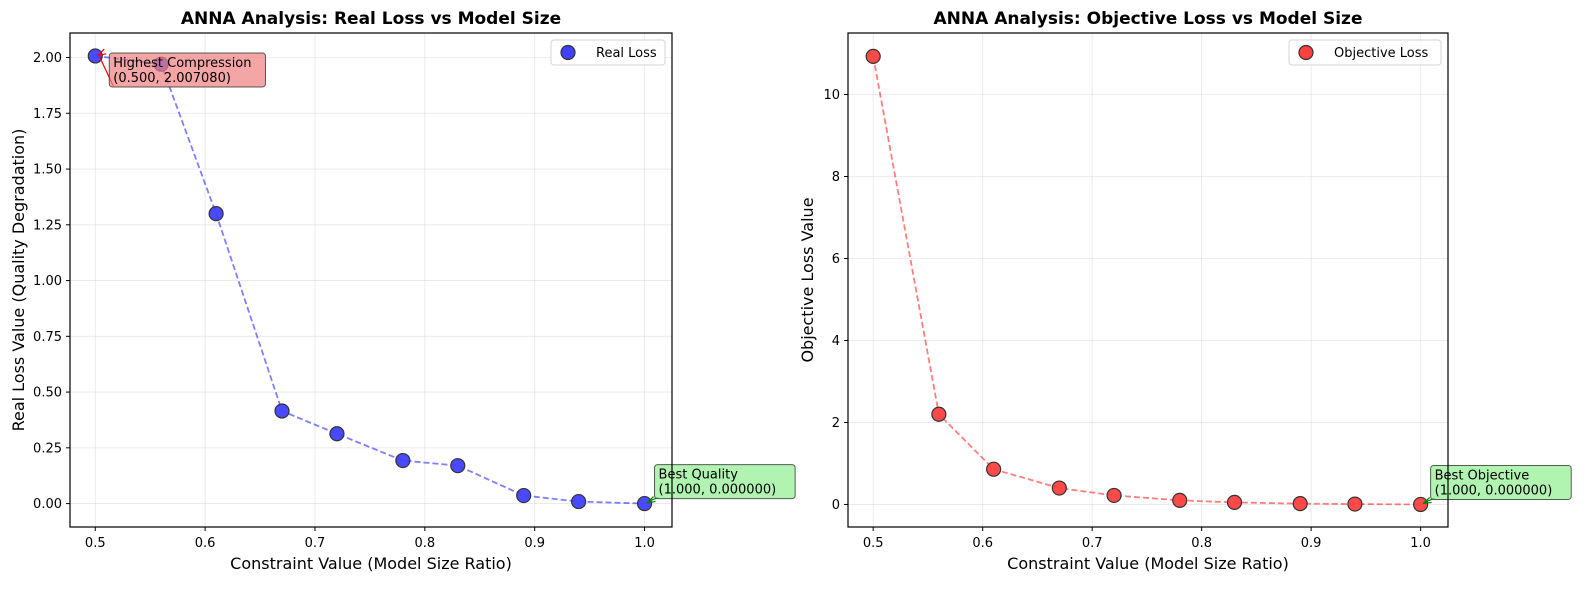  What do you see at coordinates (47, 225) in the screenshot?
I see `y-tick-label: 1.25` at bounding box center [47, 225].